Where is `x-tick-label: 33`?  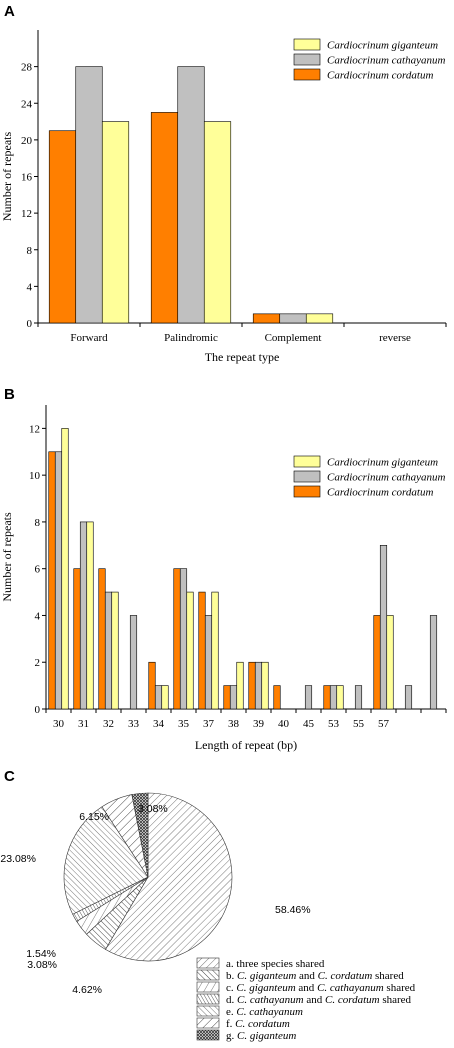 x-tick-label: 33 is located at coordinates (134, 724).